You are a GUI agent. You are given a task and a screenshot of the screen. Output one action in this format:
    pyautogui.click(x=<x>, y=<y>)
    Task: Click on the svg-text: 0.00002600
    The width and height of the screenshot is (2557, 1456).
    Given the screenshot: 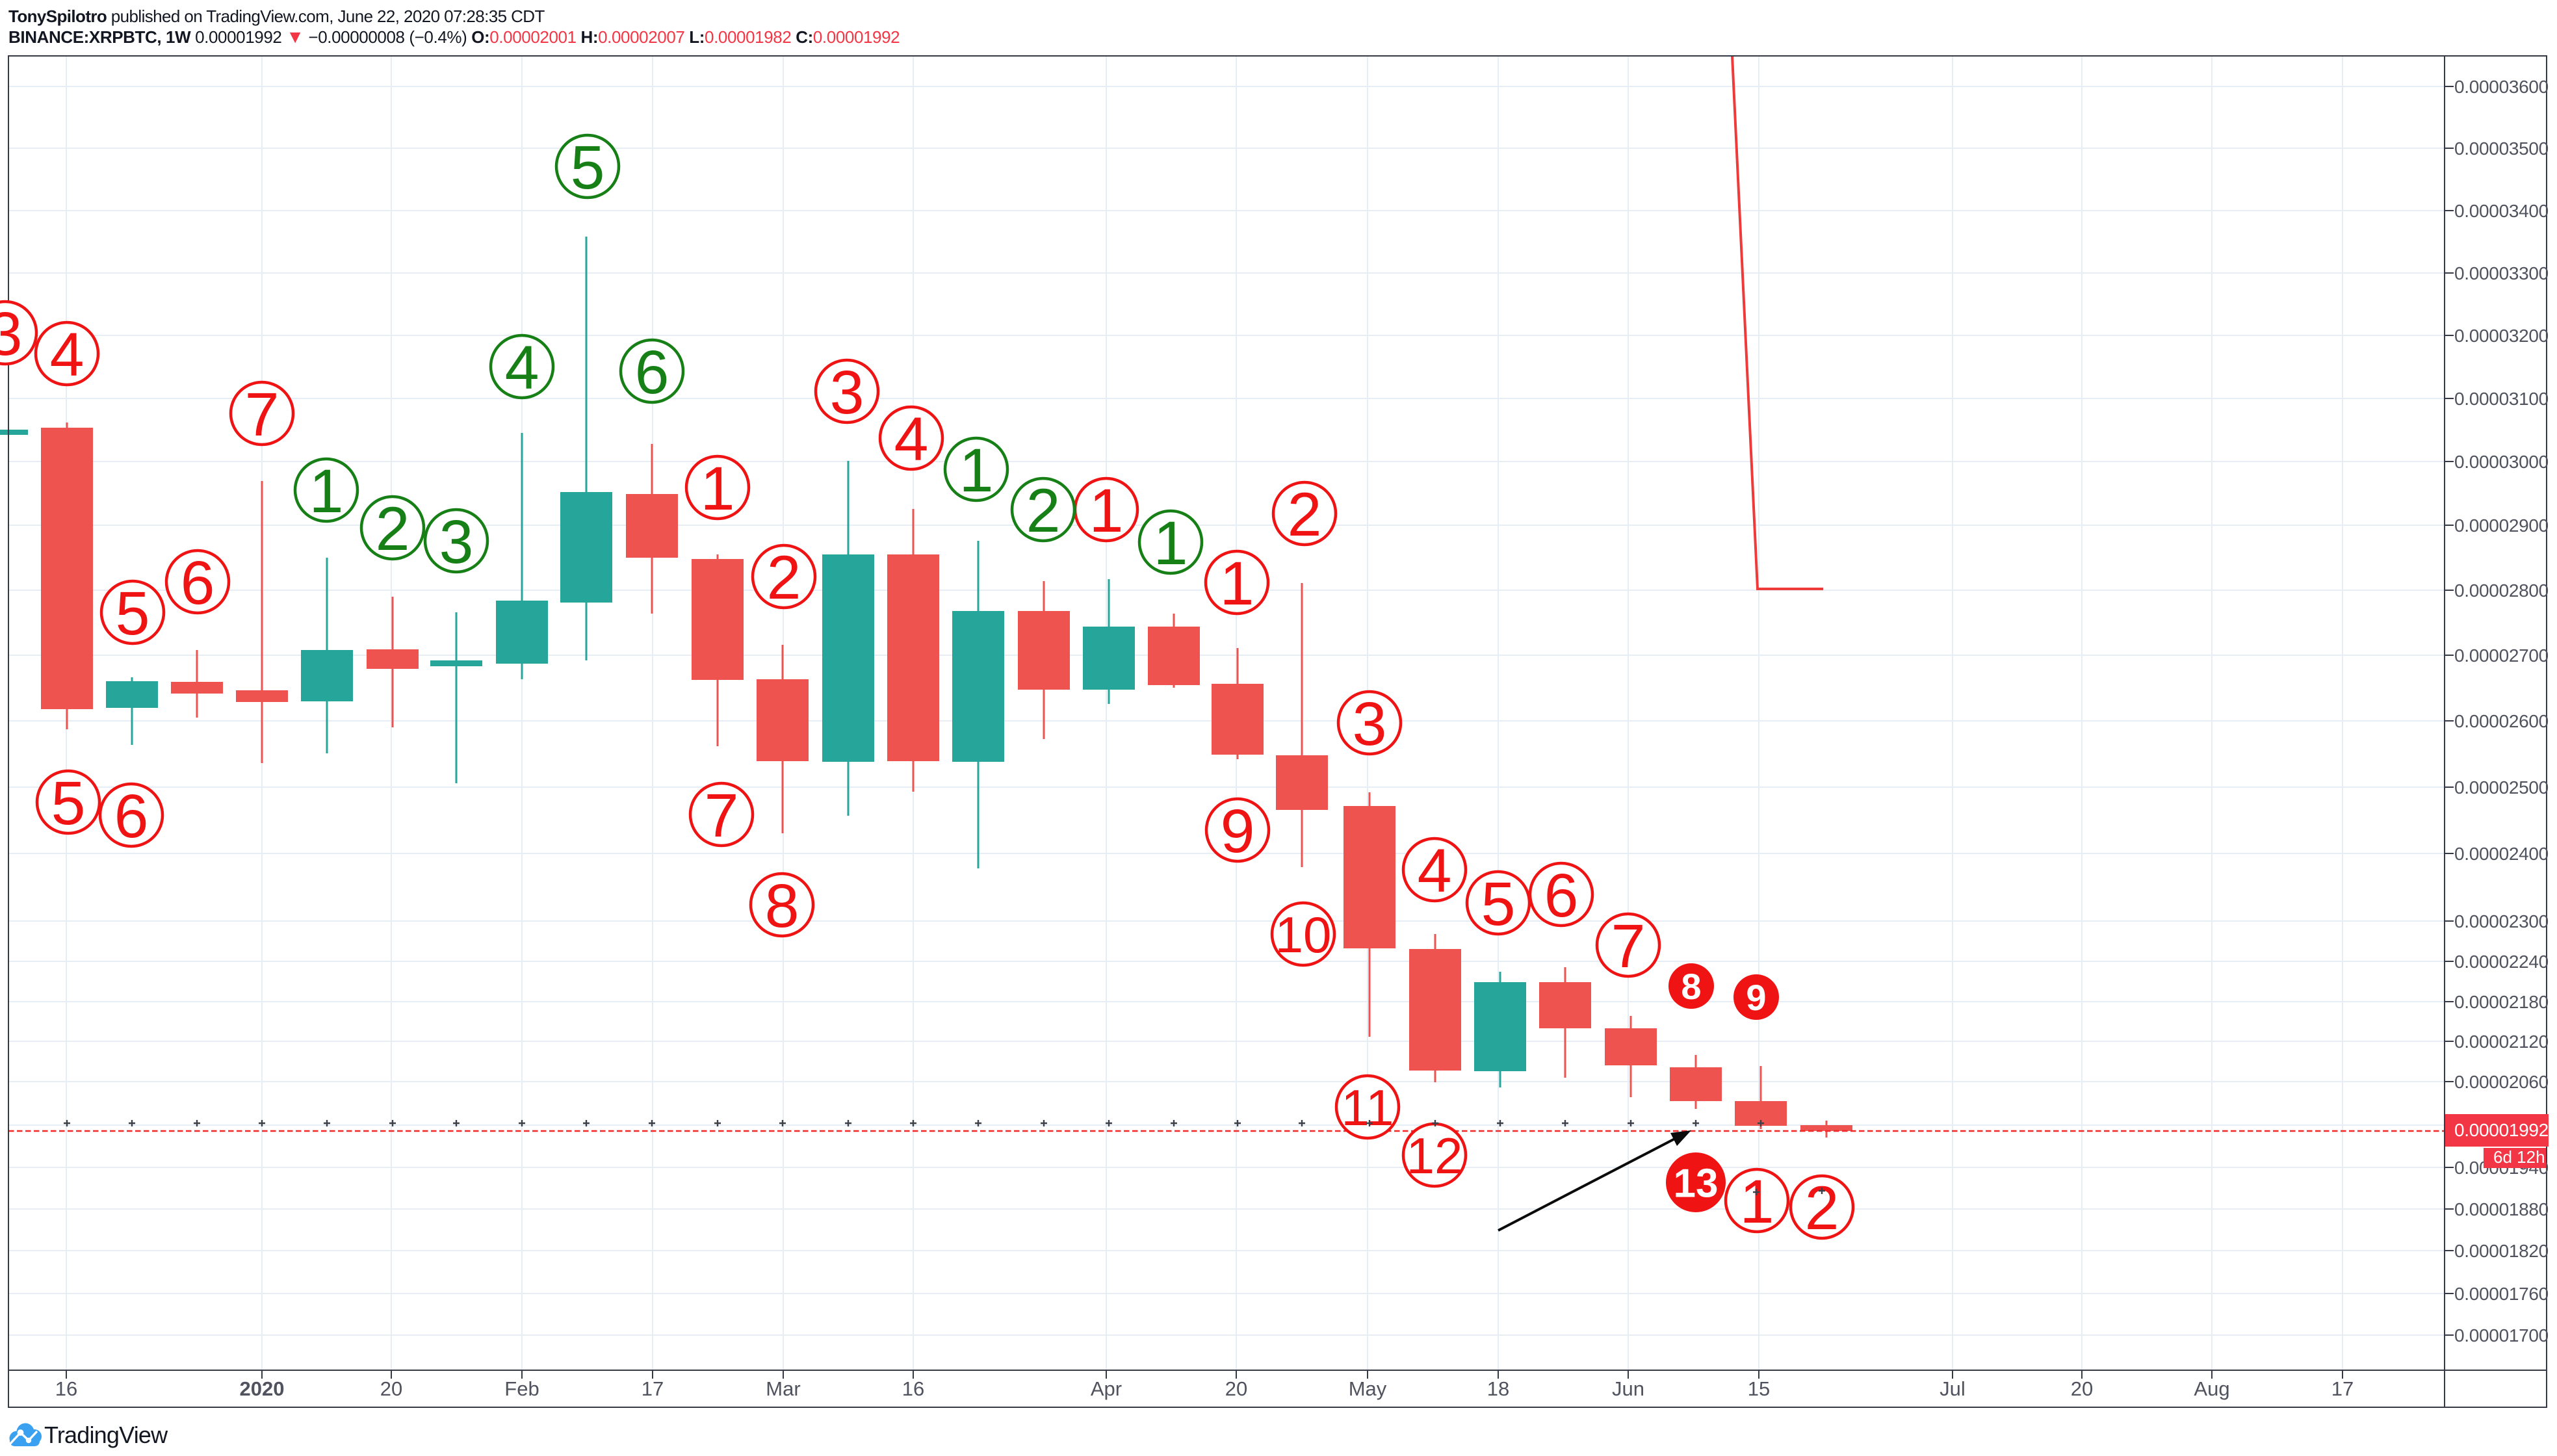 What is the action you would take?
    pyautogui.click(x=2501, y=721)
    